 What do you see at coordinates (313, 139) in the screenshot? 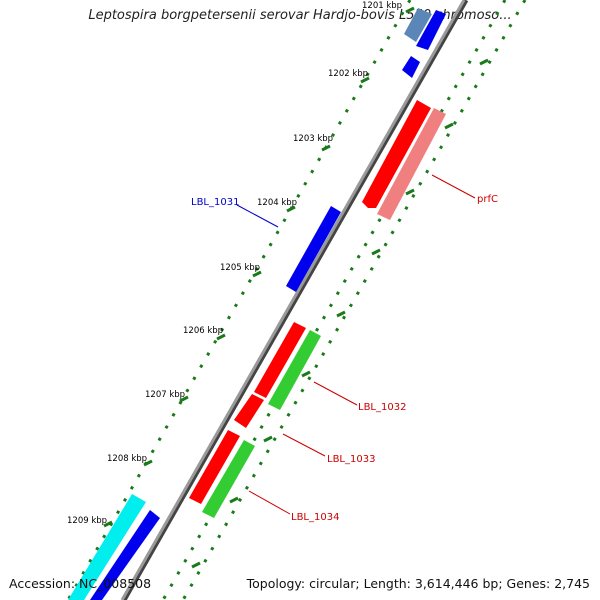
I see `tick-label-1203: 1203 kbp` at bounding box center [313, 139].